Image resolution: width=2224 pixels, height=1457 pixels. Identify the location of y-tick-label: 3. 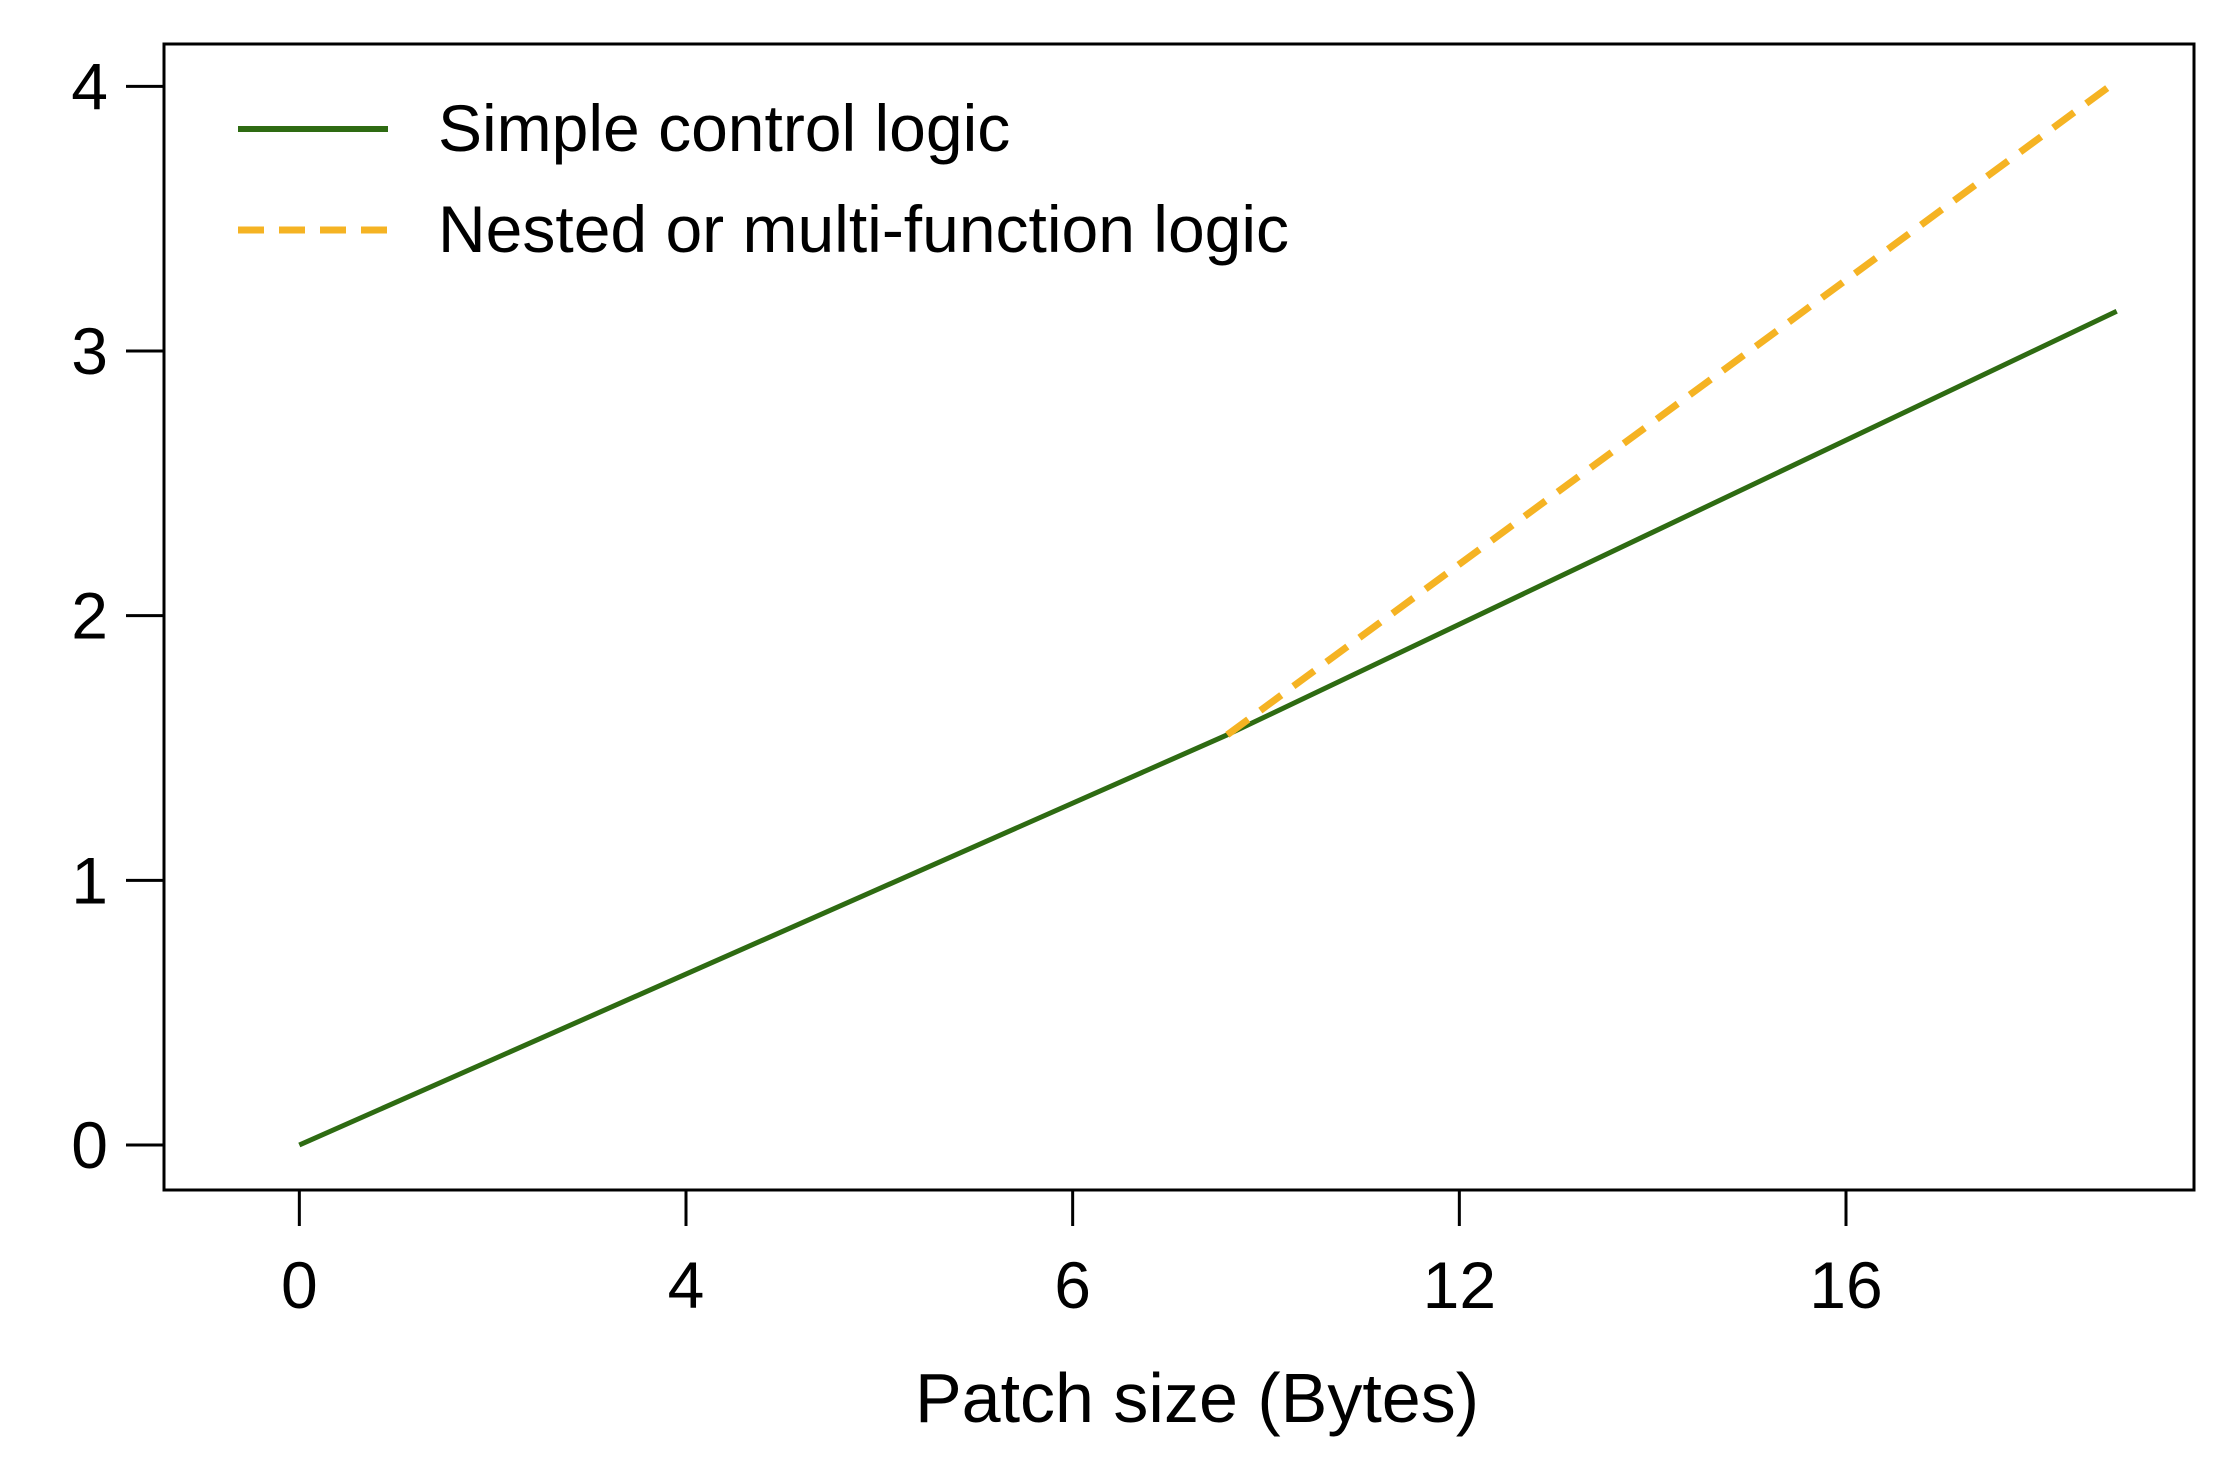
(89, 351).